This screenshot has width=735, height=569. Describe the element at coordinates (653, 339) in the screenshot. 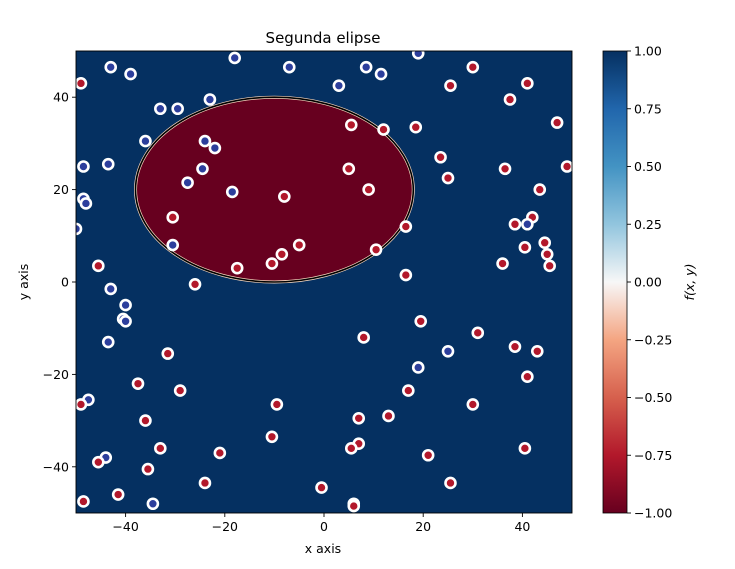

I see `colorbar-tick-label: −0.25` at that location.